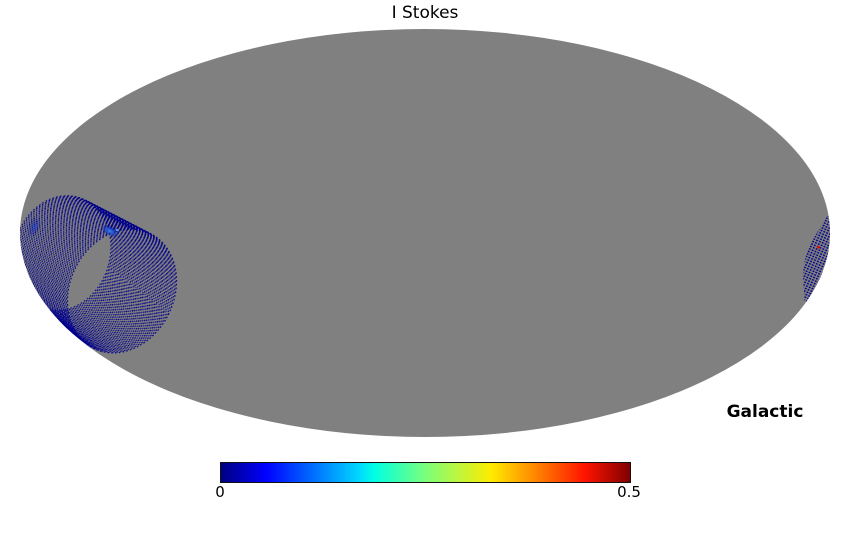  Describe the element at coordinates (629, 492) in the screenshot. I see `colorbar-max-label: 0.5` at that location.